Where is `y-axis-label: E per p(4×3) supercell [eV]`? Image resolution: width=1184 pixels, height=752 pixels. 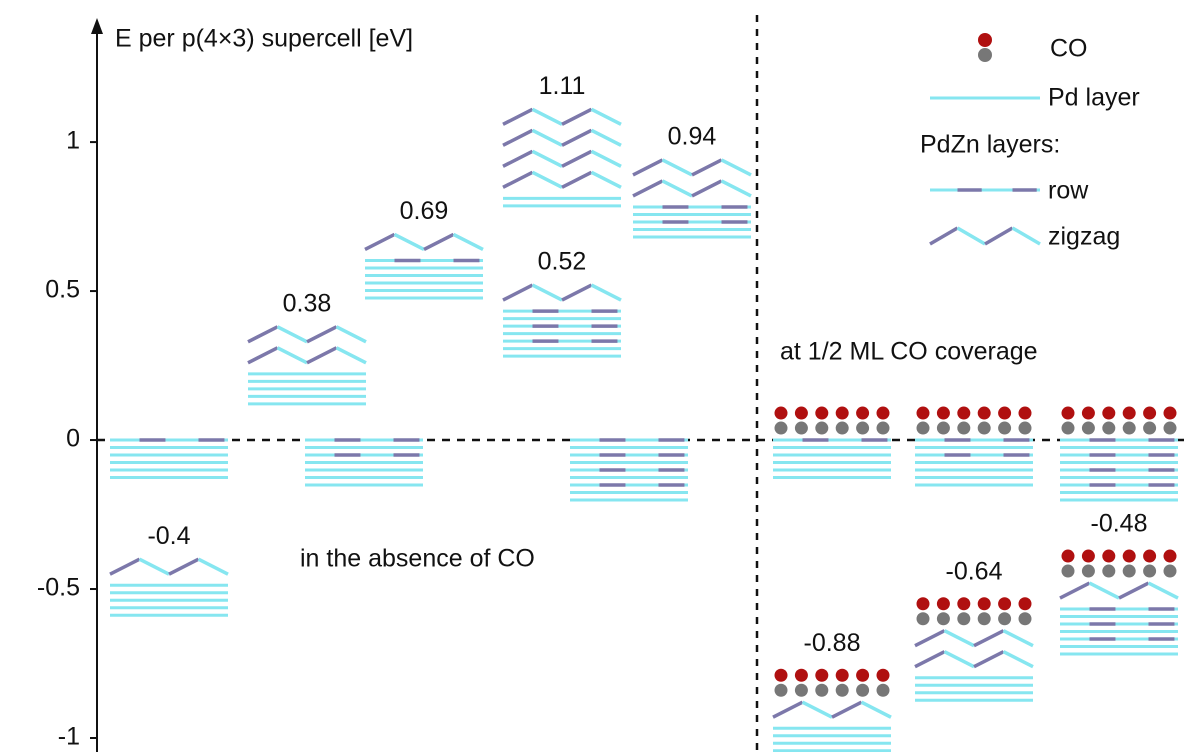
y-axis-label: E per p(4×3) supercell [eV] is located at coordinates (264, 39).